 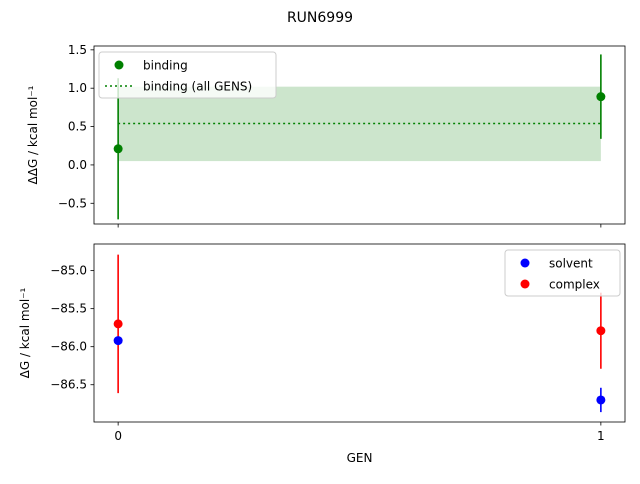 I want to click on y-tick-label: −85.5, so click(x=68, y=309).